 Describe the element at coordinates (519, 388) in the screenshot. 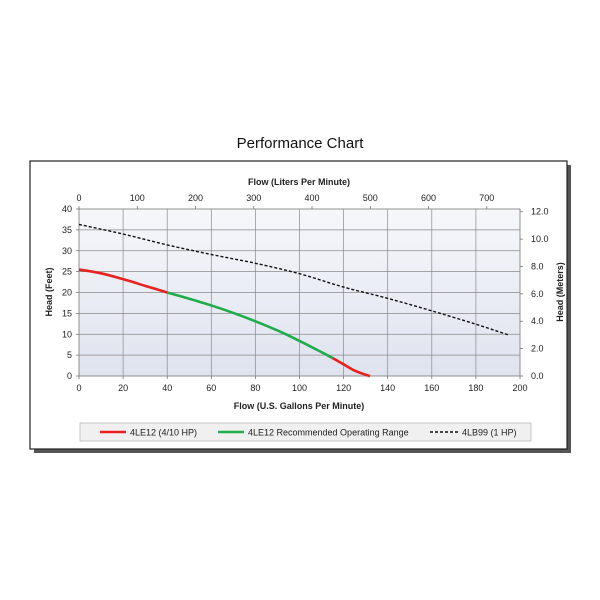

I see `x-tick-label: 200` at that location.